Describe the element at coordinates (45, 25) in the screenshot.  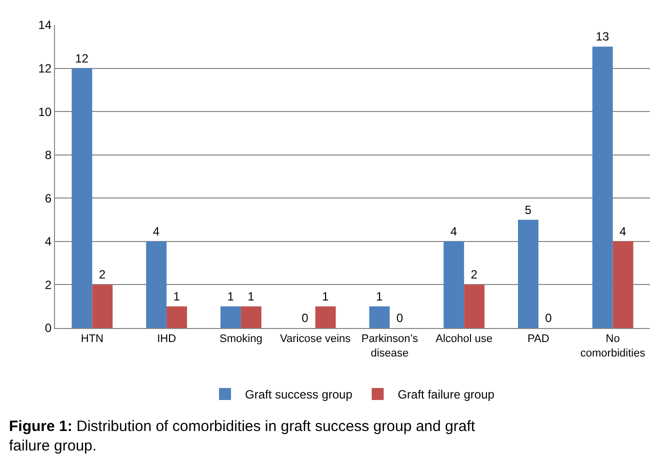
I see `y-tick-label: 14` at that location.